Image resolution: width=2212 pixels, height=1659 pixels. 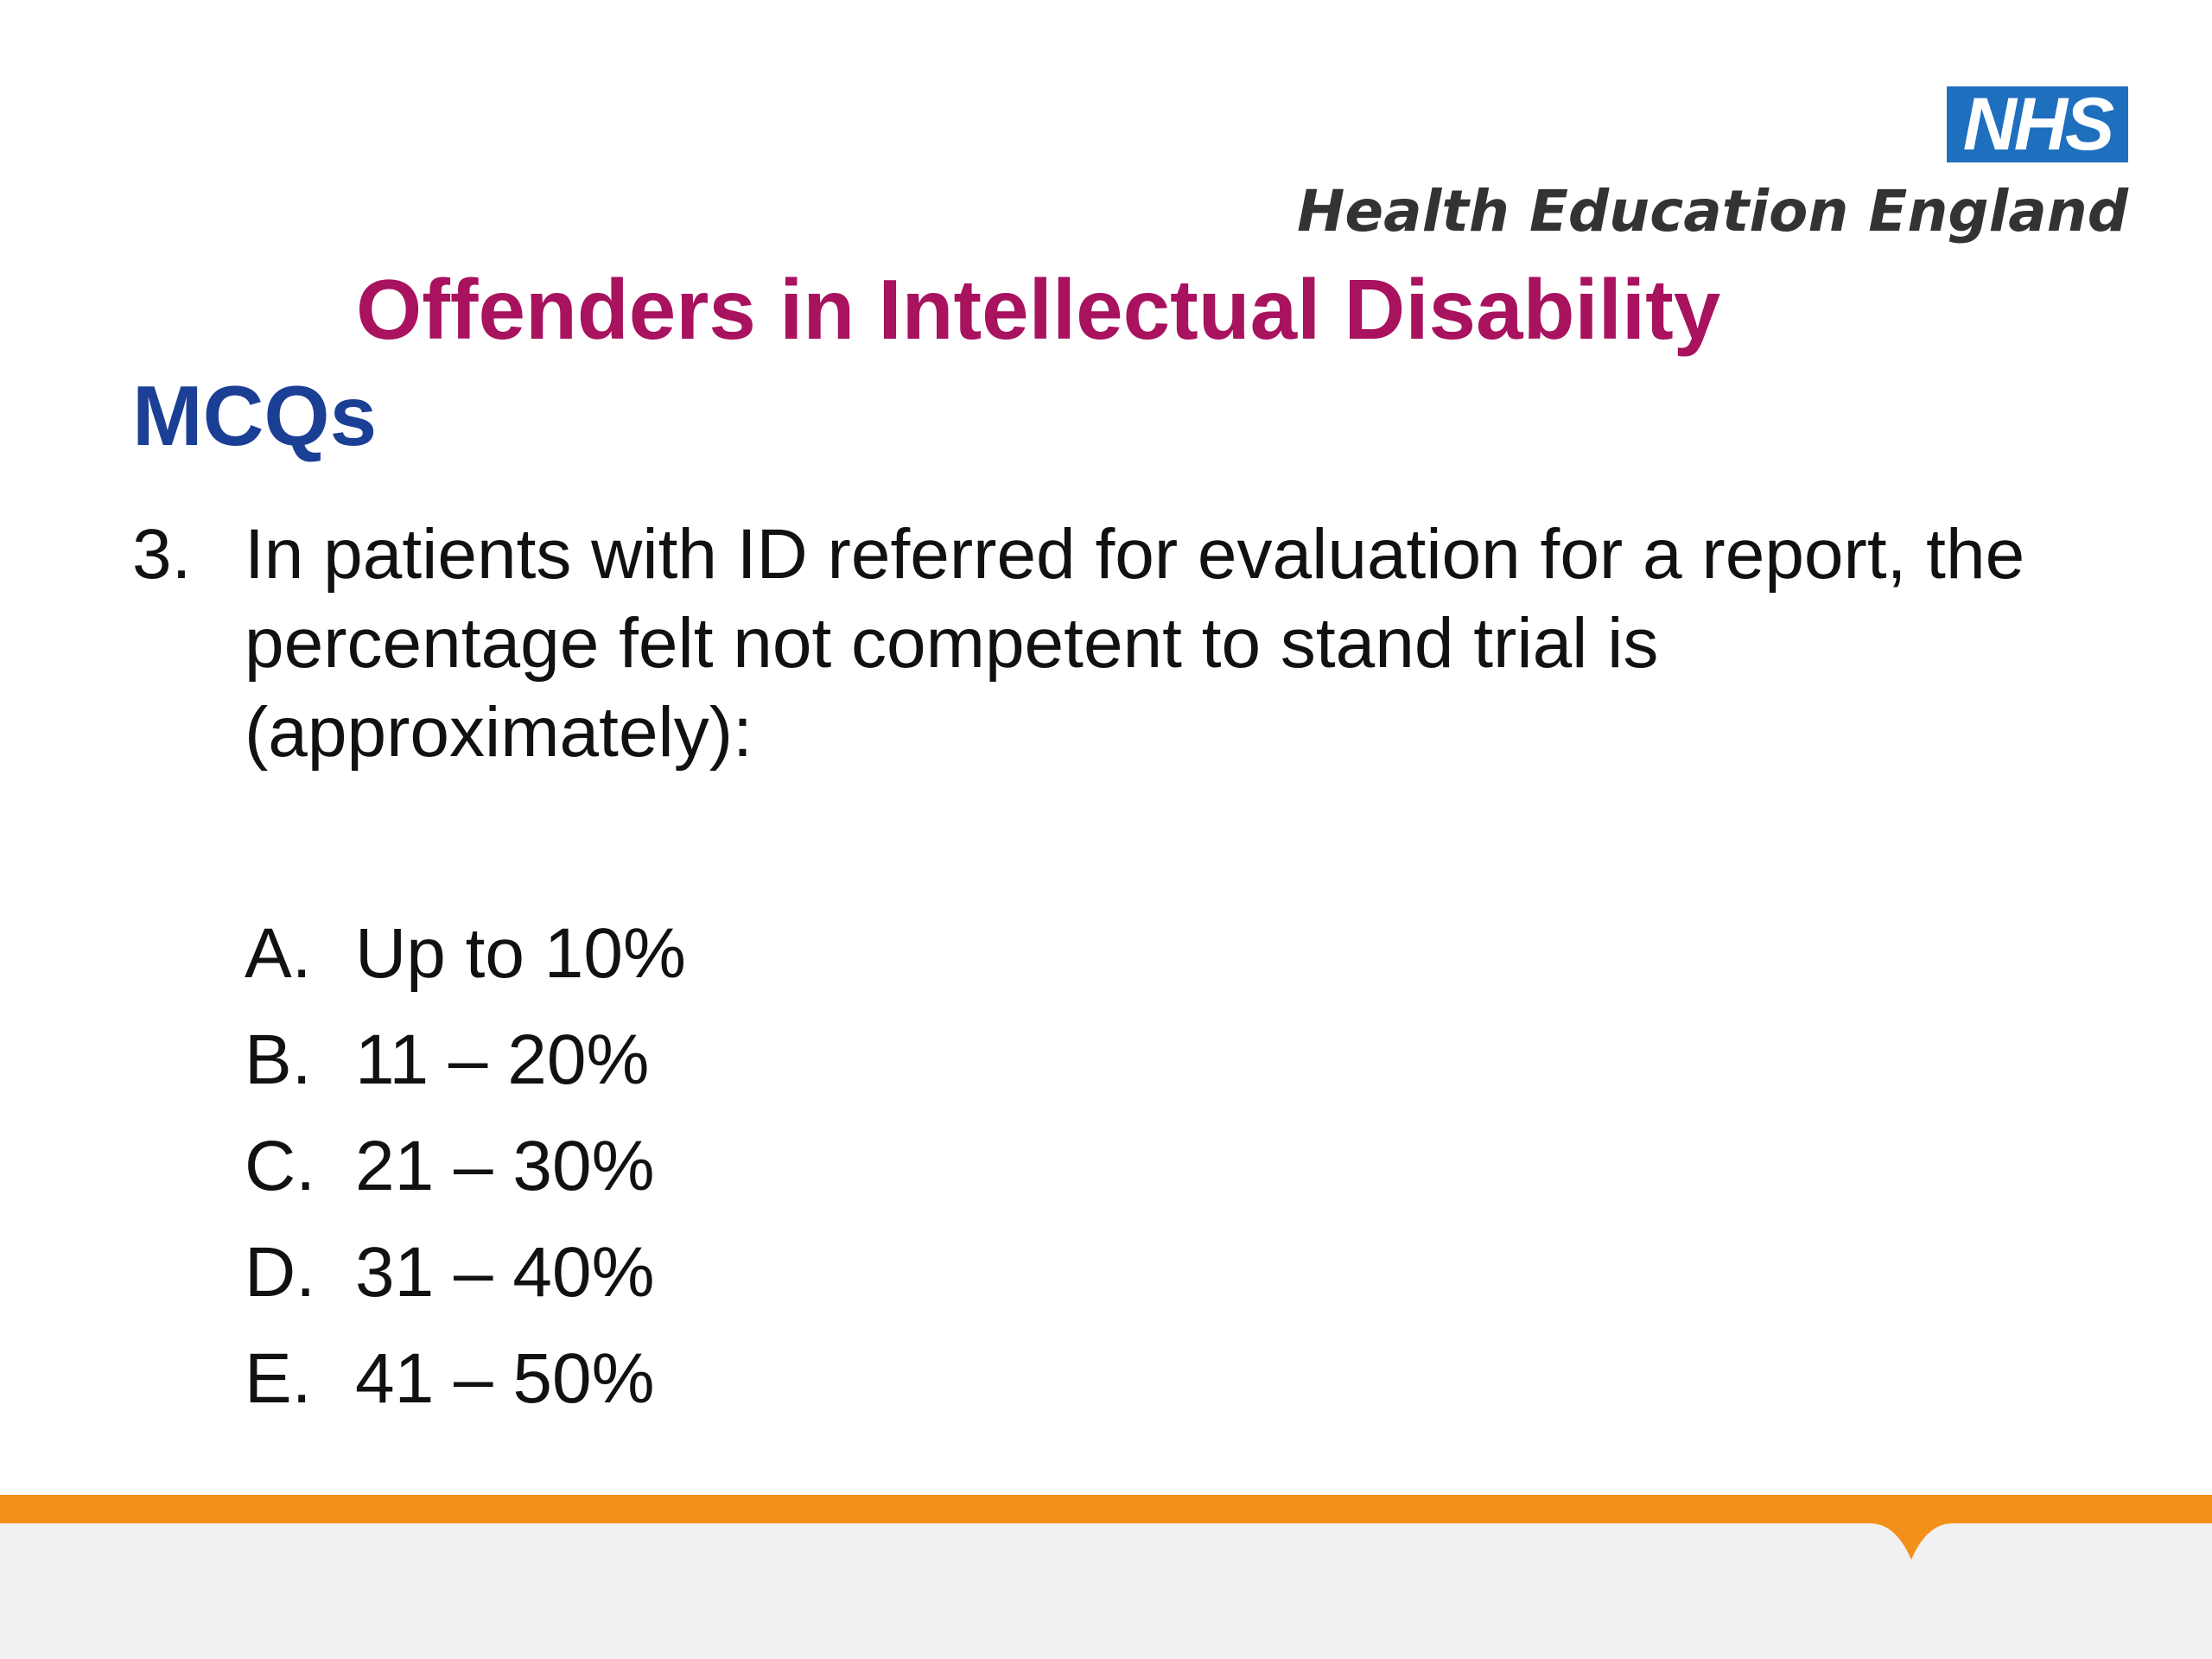 I want to click on option-d: D. 31 – 40%, so click(x=465, y=1272).